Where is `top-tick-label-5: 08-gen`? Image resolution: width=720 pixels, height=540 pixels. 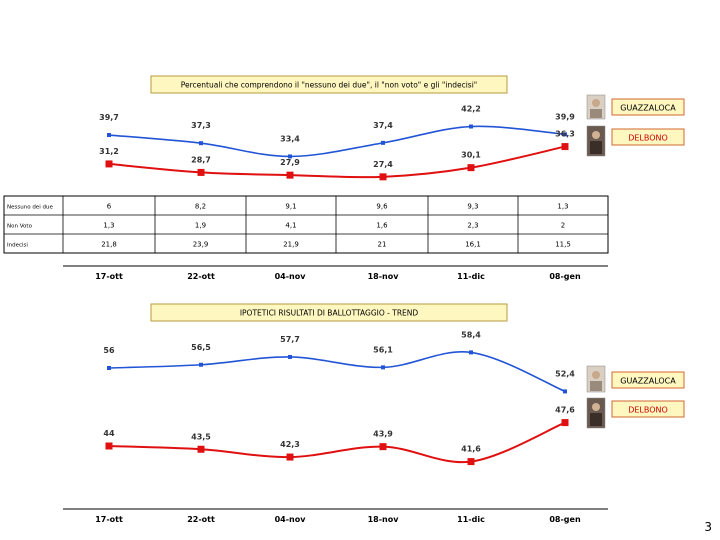 top-tick-label-5: 08-gen is located at coordinates (565, 276).